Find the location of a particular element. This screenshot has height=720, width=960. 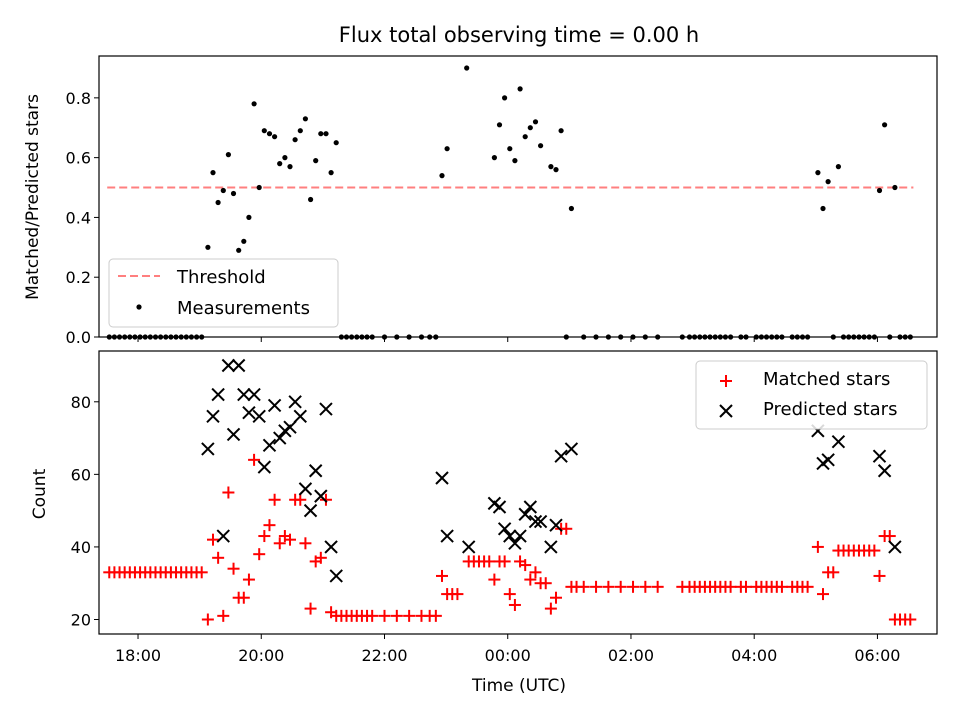

top-y-axis-label: Matched/Predicted stars is located at coordinates (33, 197).